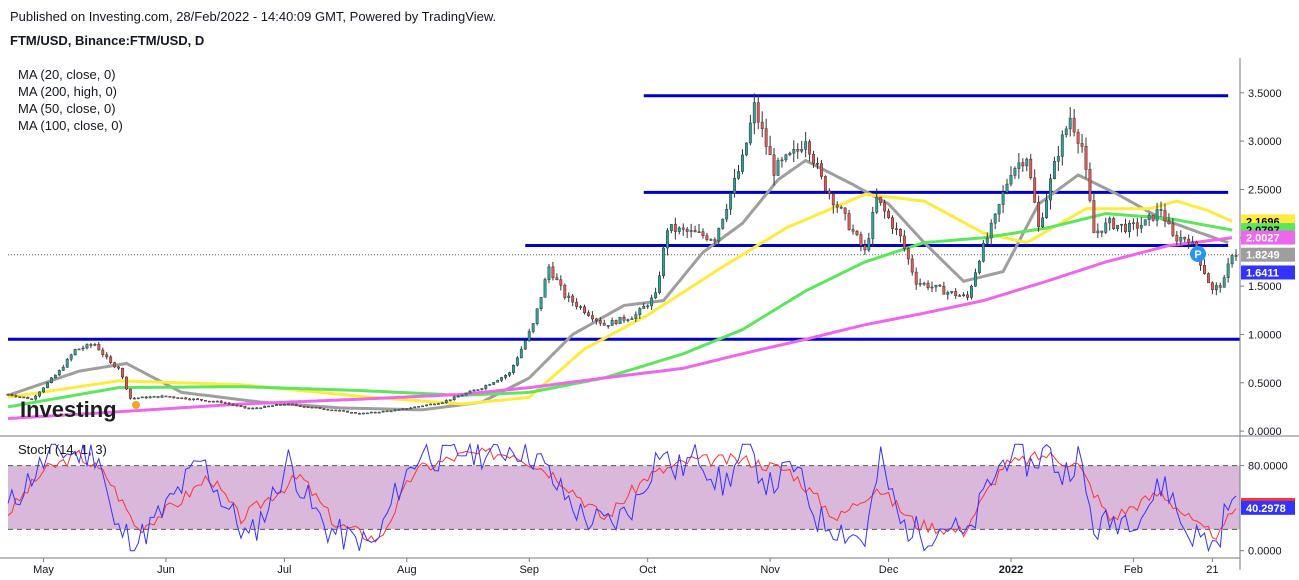 This screenshot has width=1299, height=580. I want to click on ma-legend-item: MA (100, close, 0), so click(70, 125).